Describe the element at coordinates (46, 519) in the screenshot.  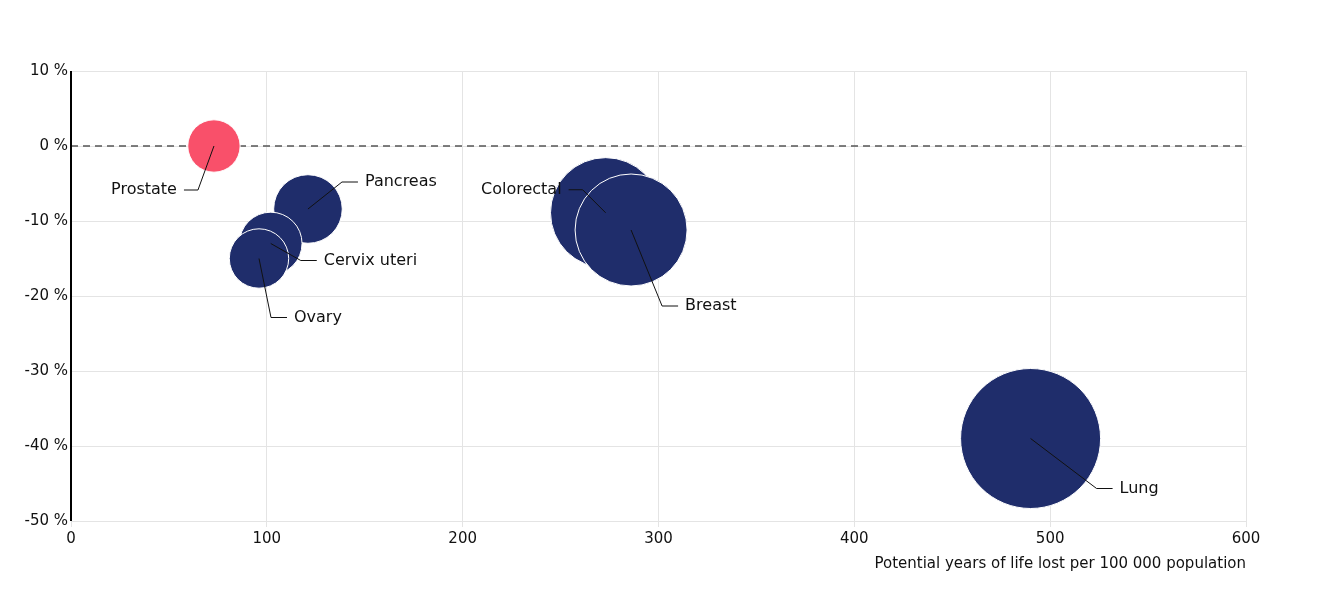
I see `y-tick-label: -50 %` at that location.